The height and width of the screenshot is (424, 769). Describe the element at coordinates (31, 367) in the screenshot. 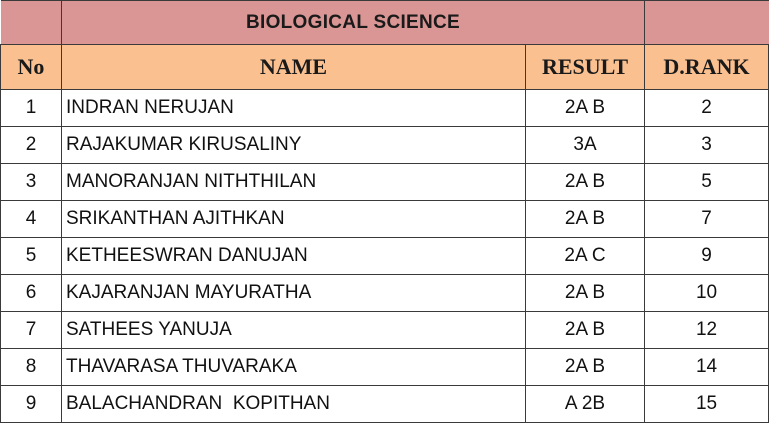

I see `cell-no: 8` at that location.